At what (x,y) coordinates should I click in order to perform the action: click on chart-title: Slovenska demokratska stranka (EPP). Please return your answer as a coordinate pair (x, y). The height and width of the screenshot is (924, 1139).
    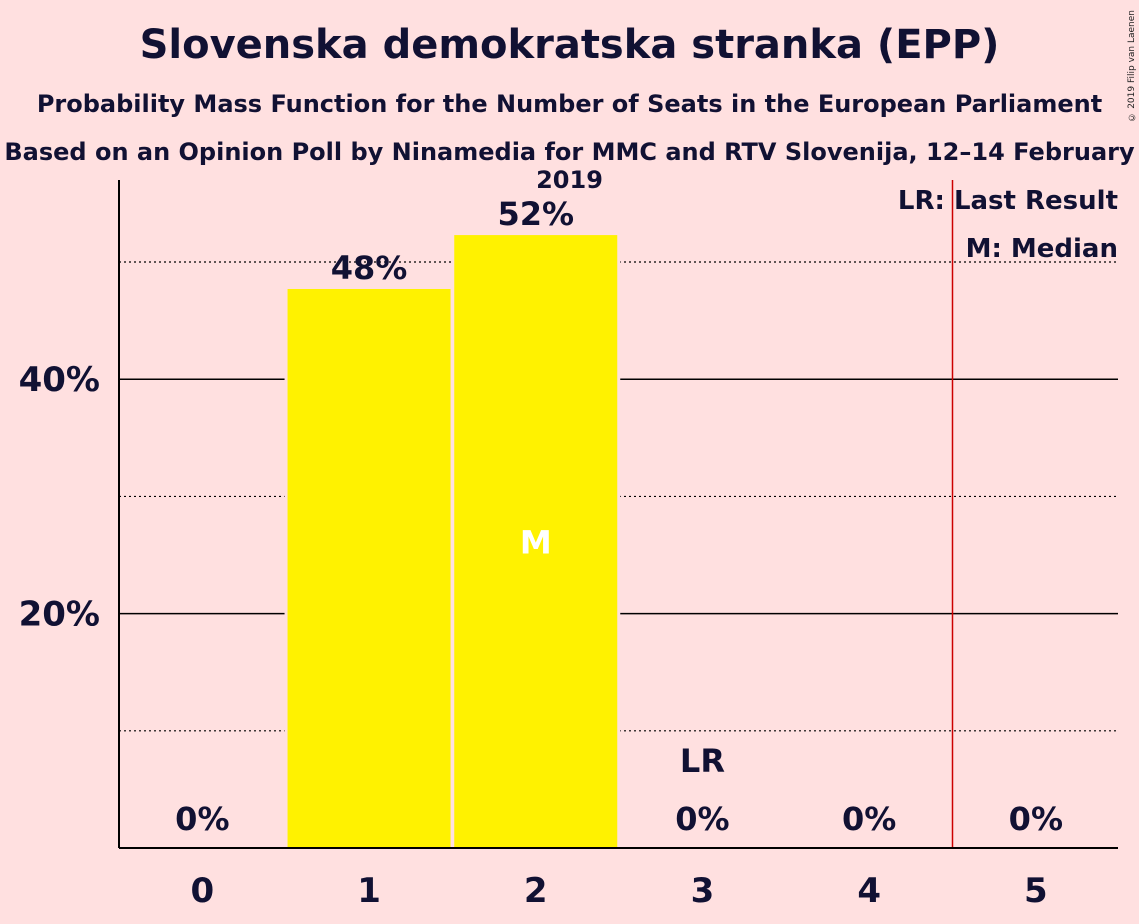
    Looking at the image, I should click on (569, 45).